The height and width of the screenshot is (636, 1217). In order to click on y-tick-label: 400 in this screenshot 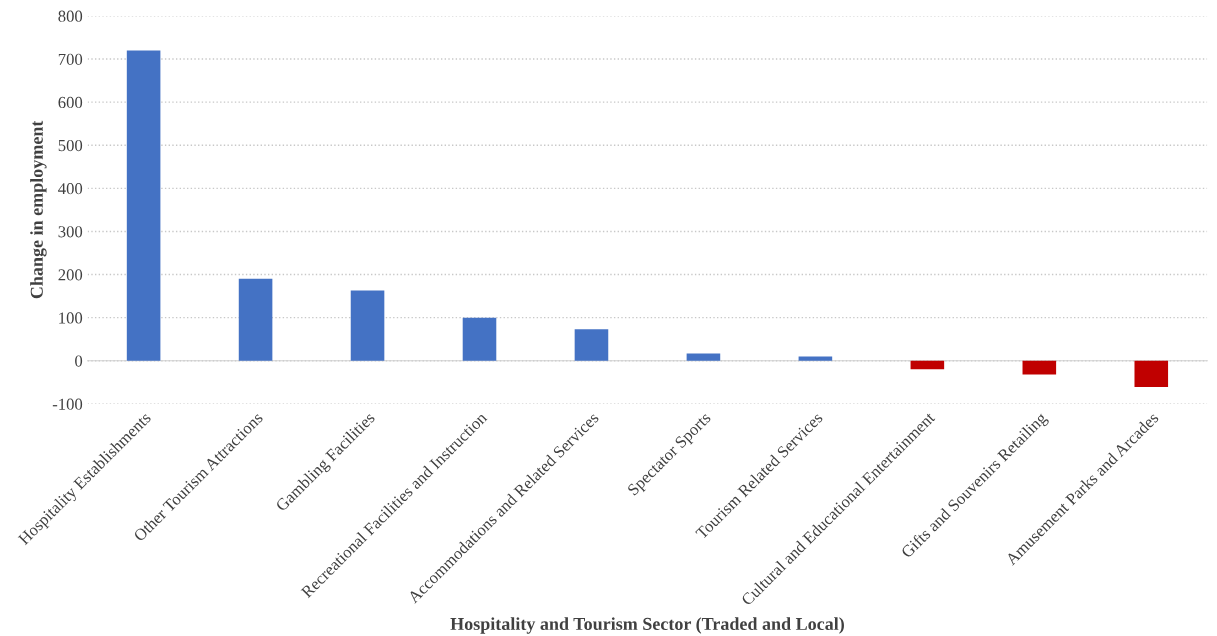, I will do `click(70, 189)`.